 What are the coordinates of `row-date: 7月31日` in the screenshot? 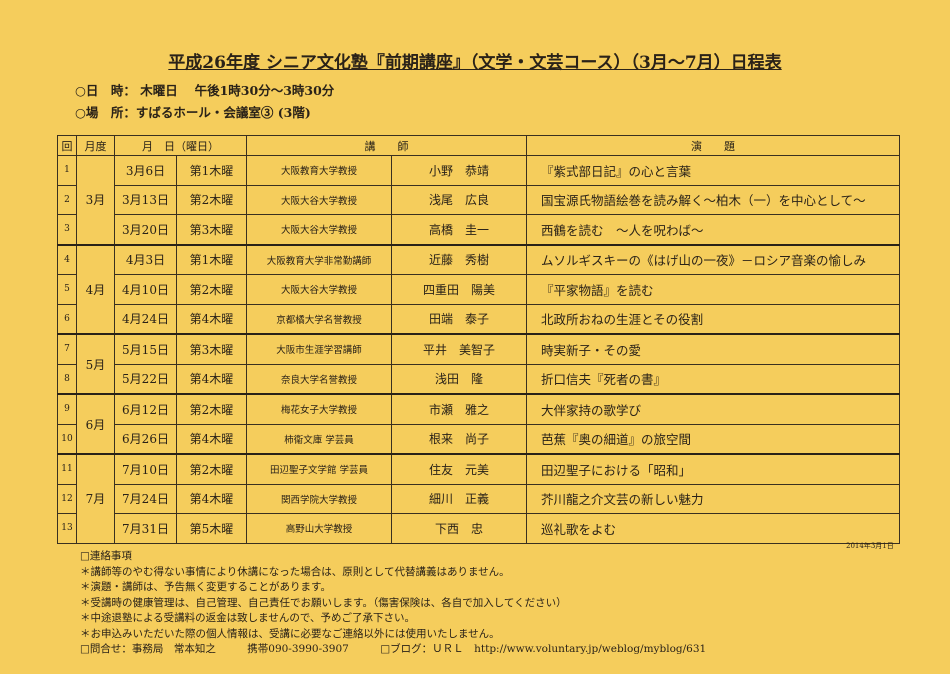 It's located at (145, 528).